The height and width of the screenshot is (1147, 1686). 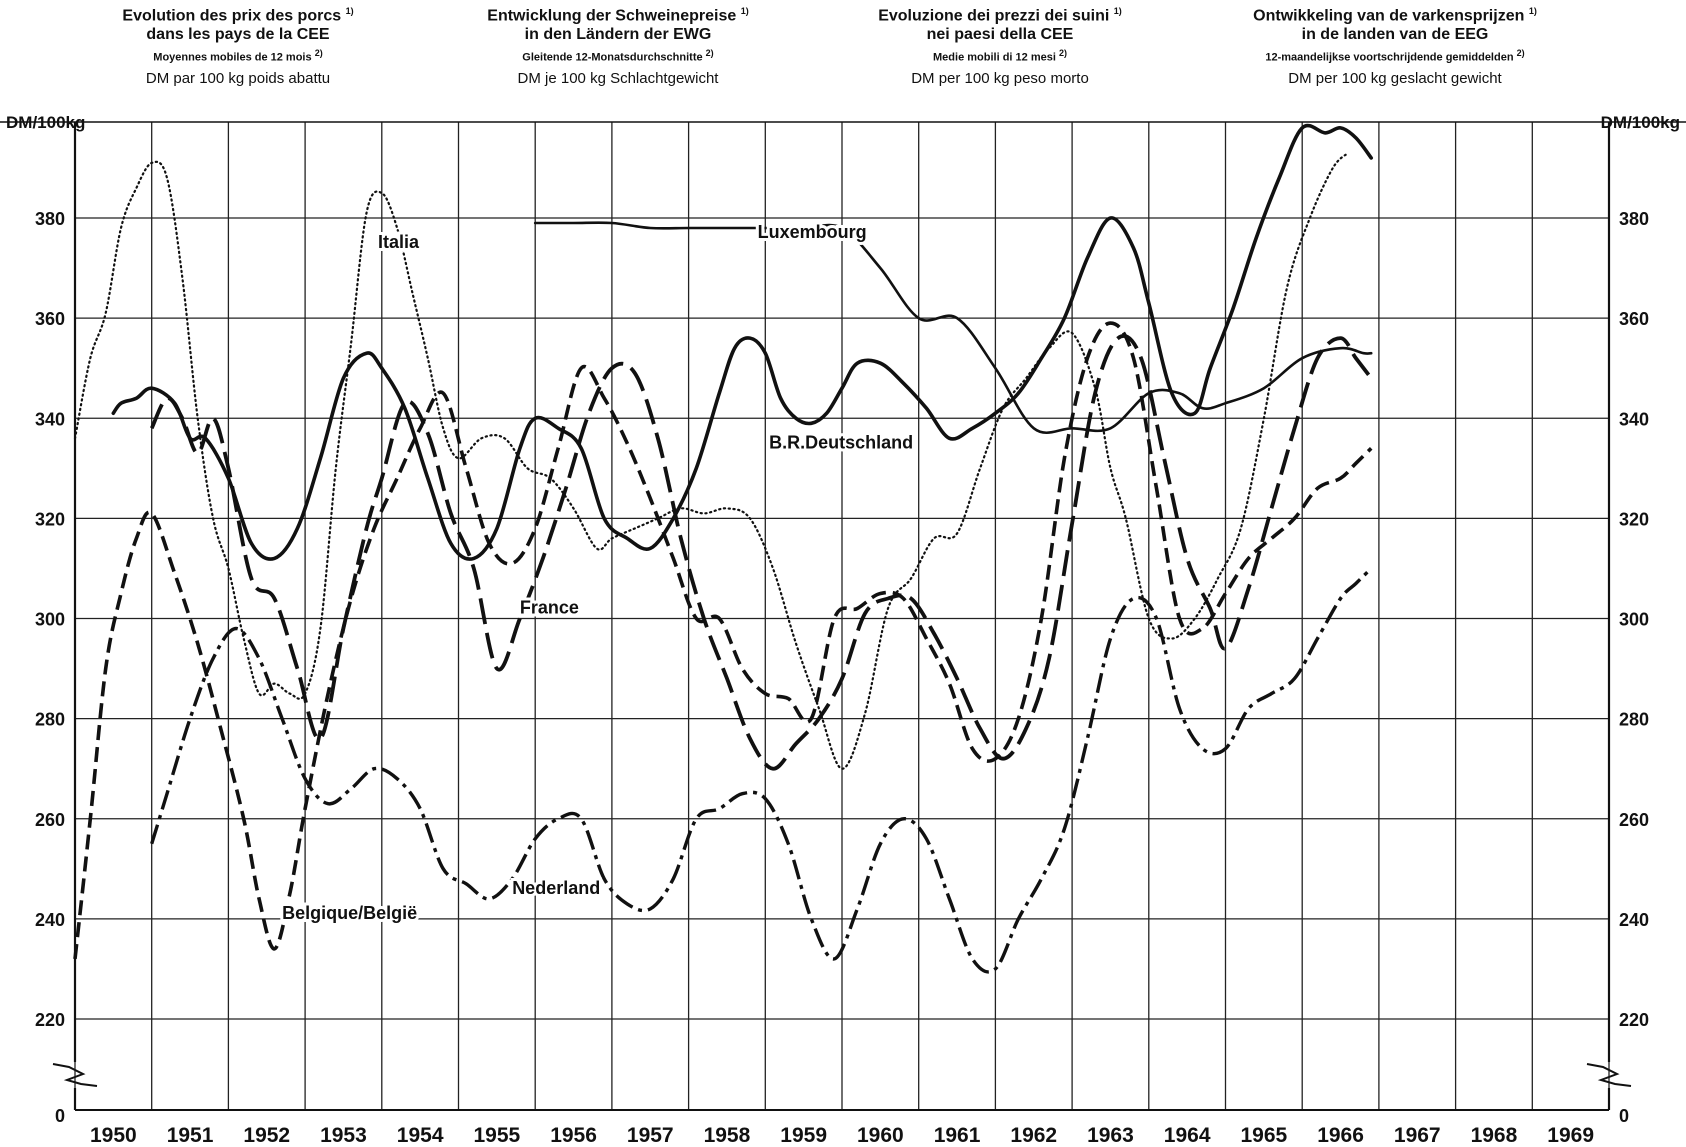 I want to click on series-label-nederland: Nederland, so click(x=556, y=888).